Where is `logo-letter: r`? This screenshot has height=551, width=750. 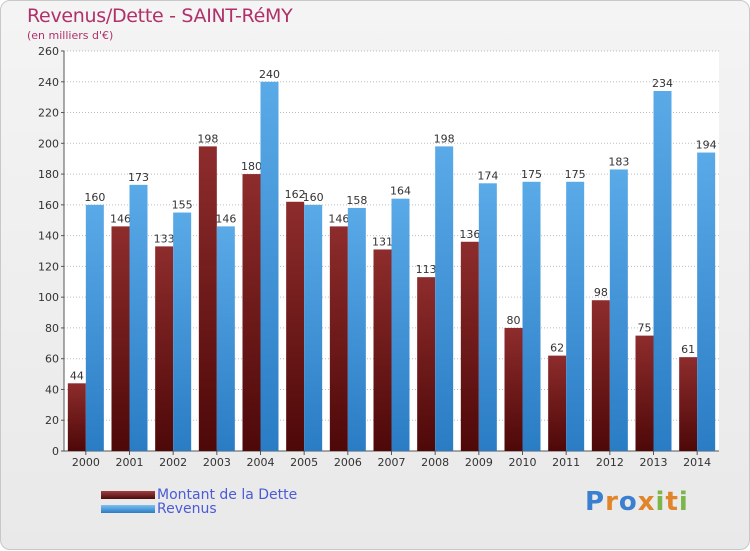 logo-letter: r is located at coordinates (612, 502).